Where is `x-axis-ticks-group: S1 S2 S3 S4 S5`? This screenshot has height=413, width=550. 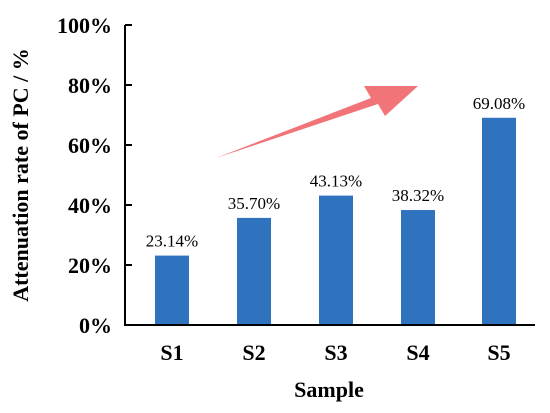
x-axis-ticks-group: S1 S2 S3 S4 S5 is located at coordinates (335, 352).